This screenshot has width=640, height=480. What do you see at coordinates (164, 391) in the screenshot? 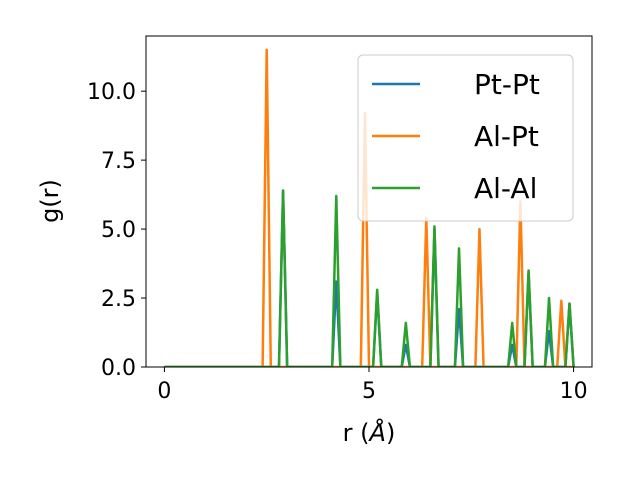
I see `x-tick-label: 0` at bounding box center [164, 391].